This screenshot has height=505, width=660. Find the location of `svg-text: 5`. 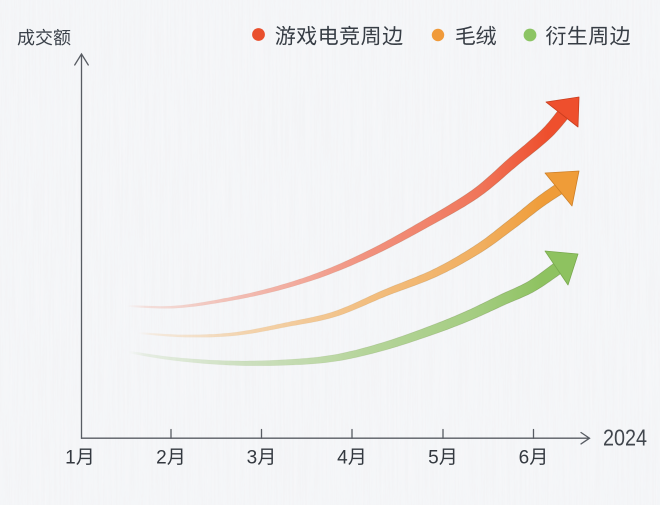

svg-text: 5 is located at coordinates (433, 458).